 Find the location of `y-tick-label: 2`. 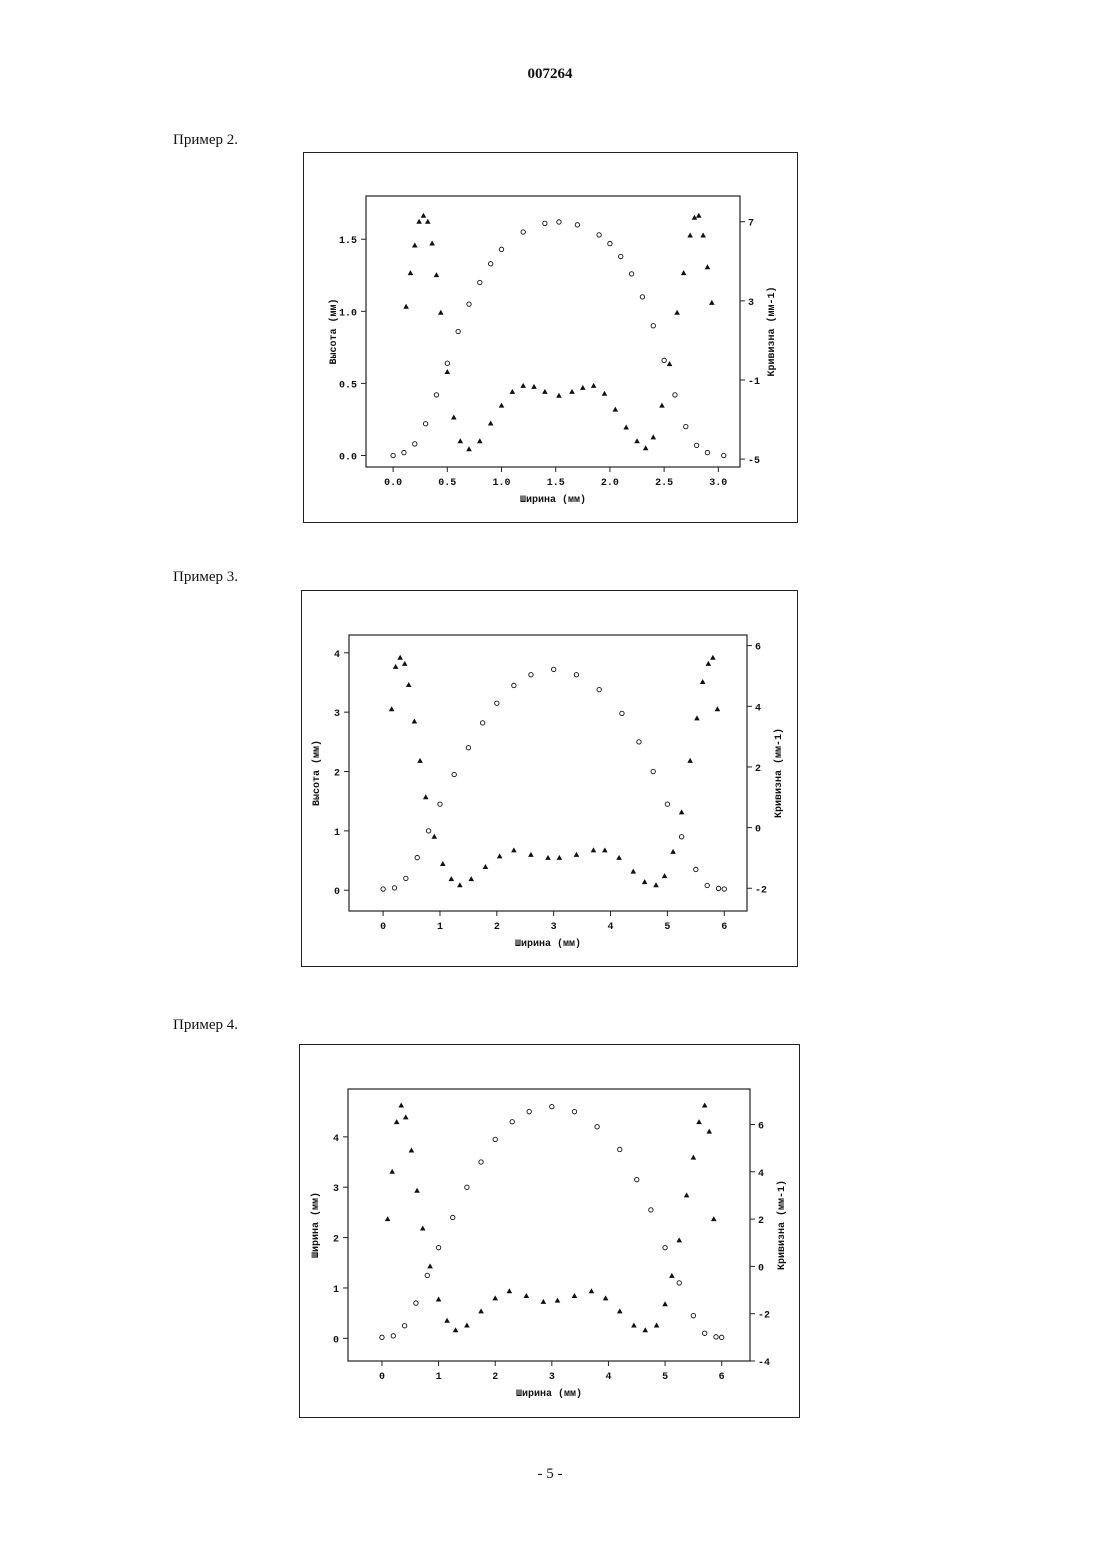

y-tick-label: 2 is located at coordinates (337, 774).